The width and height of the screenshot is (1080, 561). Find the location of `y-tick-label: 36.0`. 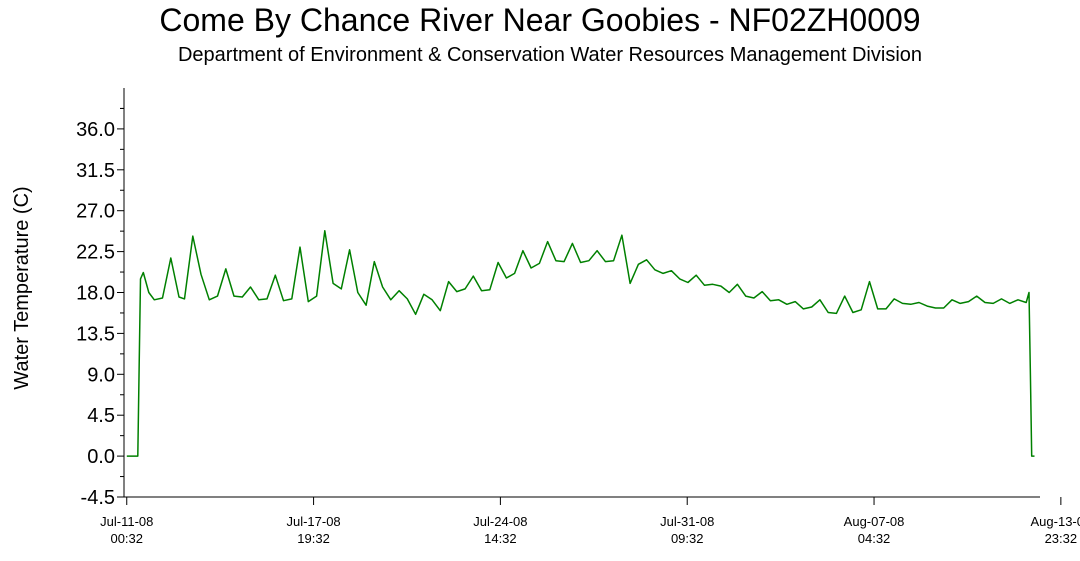

y-tick-label: 36.0 is located at coordinates (95, 130).